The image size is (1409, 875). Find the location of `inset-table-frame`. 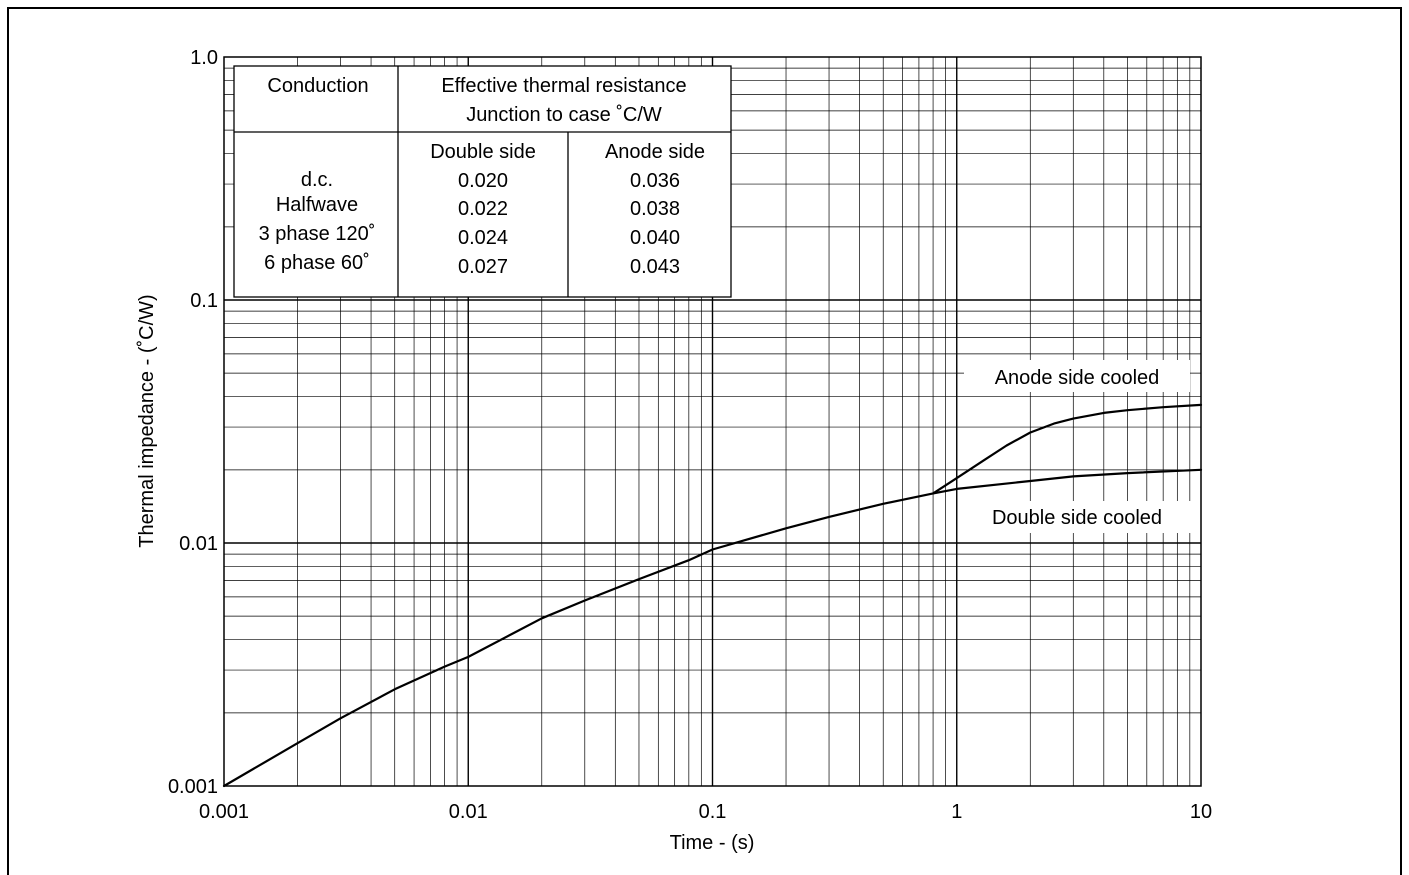

inset-table-frame is located at coordinates (482, 181).